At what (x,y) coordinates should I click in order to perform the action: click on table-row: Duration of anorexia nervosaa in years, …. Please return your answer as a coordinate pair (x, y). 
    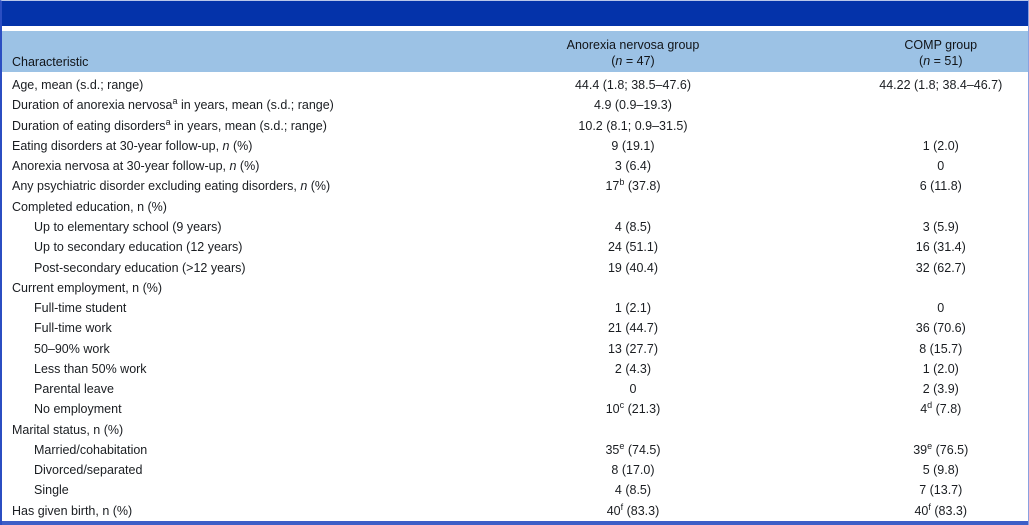
    Looking at the image, I should click on (515, 105).